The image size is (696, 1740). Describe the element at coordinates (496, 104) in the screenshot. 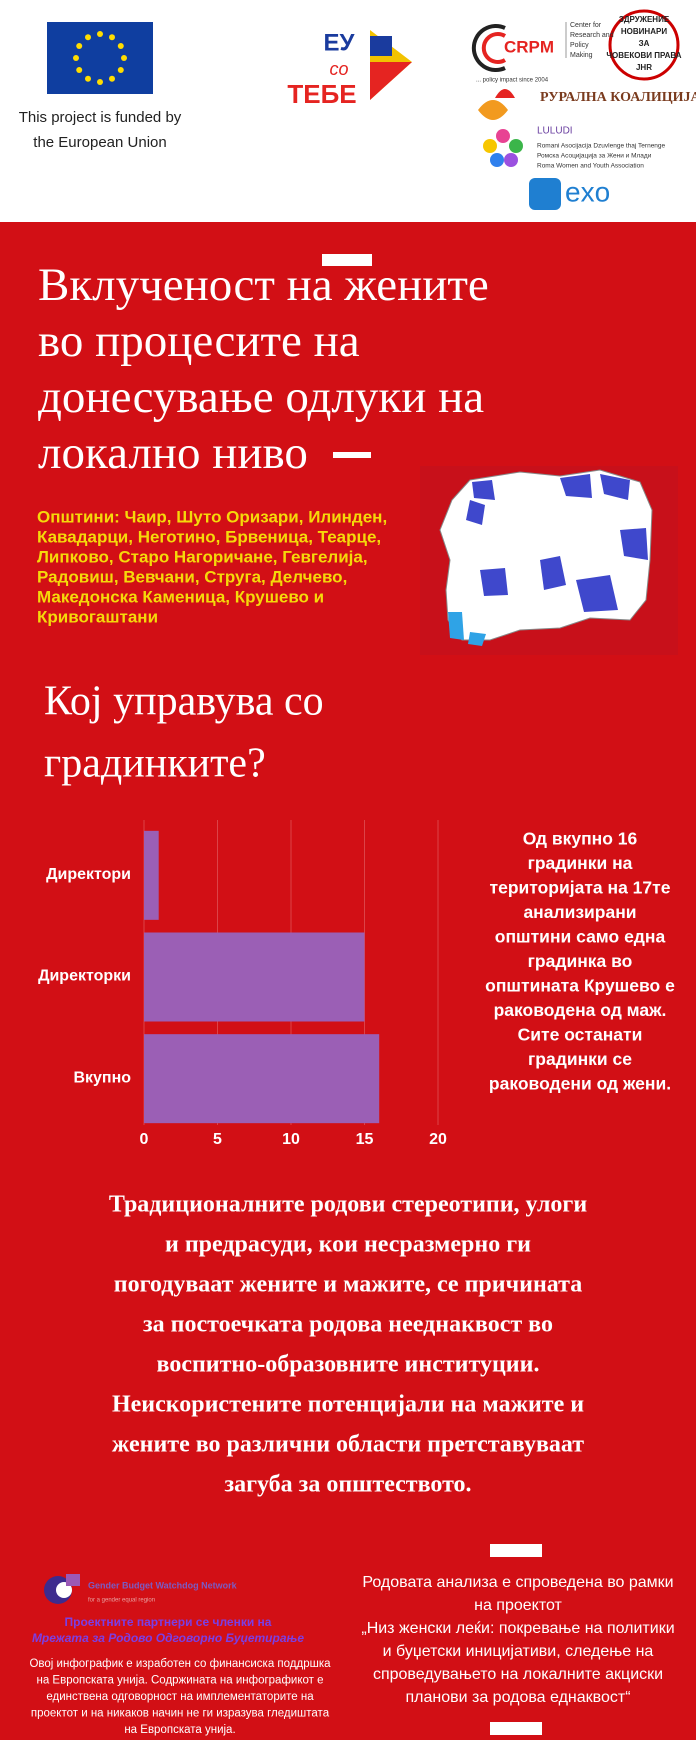

I see `rural-logo` at that location.